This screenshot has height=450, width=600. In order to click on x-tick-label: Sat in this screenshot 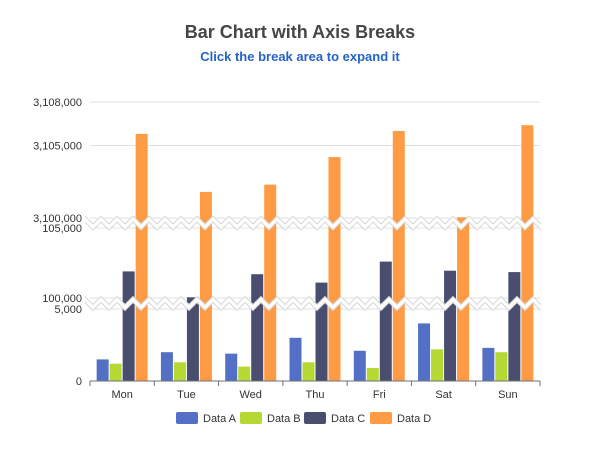, I will do `click(443, 395)`.